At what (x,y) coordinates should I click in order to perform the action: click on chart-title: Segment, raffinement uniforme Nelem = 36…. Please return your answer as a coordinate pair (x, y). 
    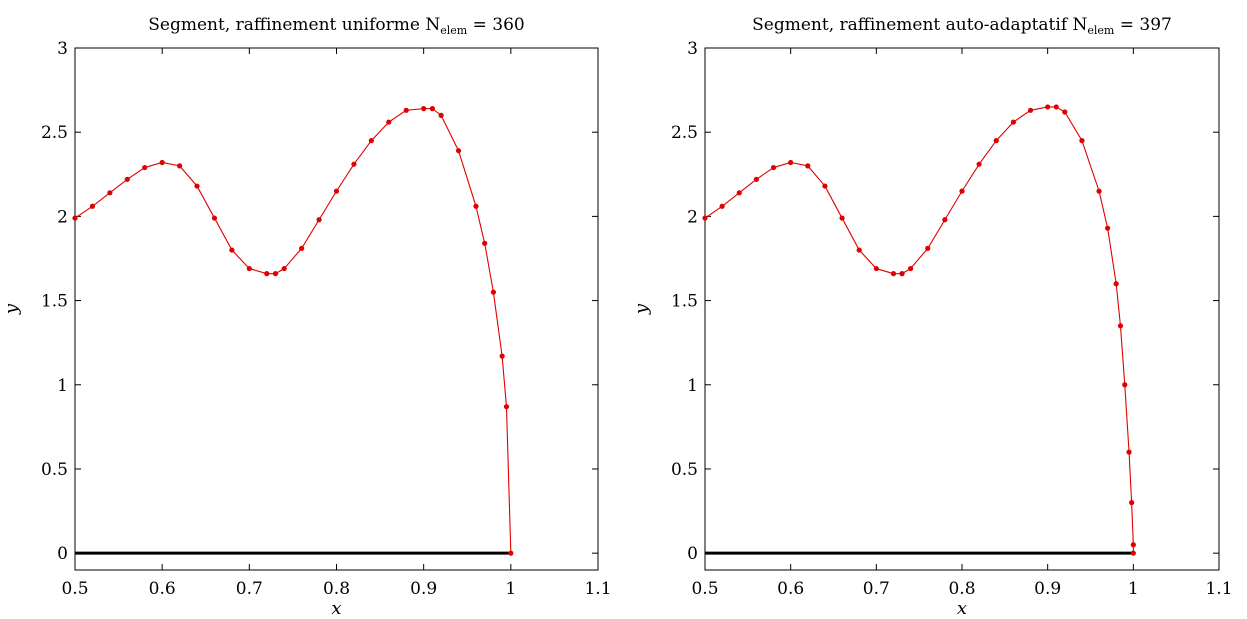
    Looking at the image, I should click on (336, 26).